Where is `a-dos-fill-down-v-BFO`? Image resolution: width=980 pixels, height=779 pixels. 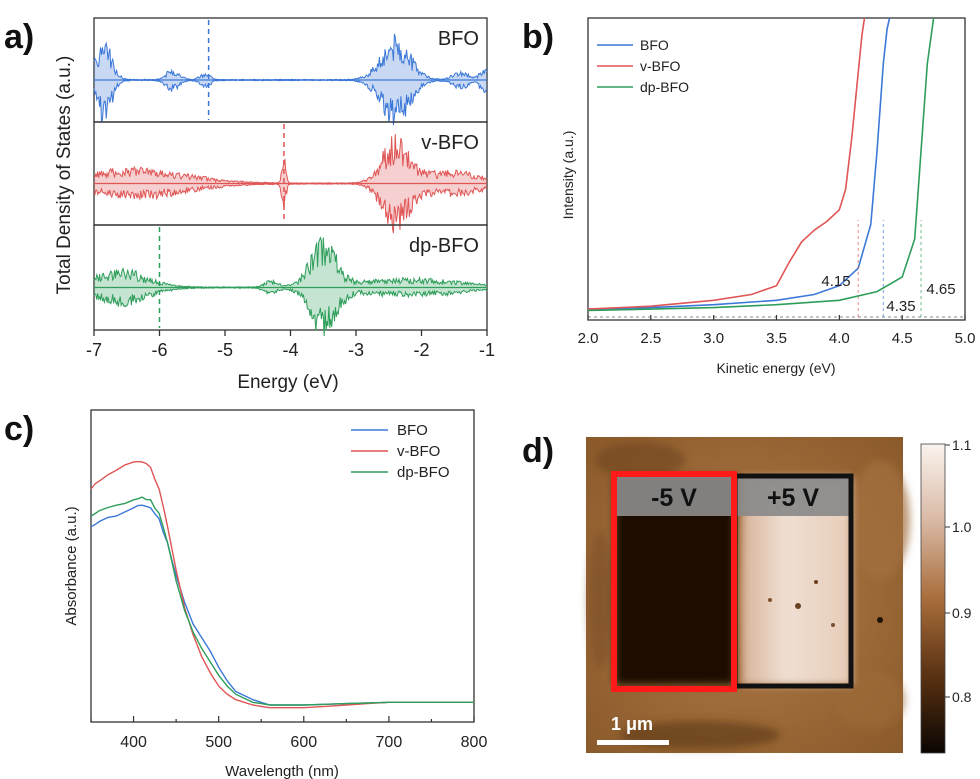
a-dos-fill-down-v-BFO is located at coordinates (290, 208).